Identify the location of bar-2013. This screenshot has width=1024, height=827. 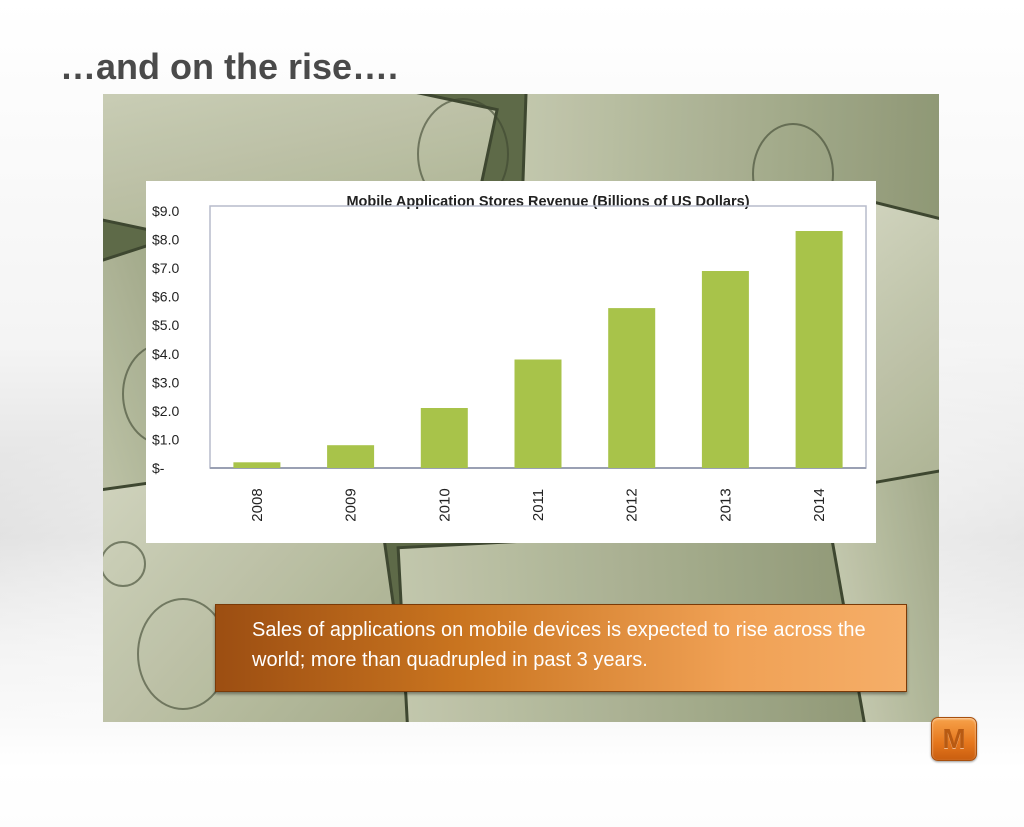
(725, 369).